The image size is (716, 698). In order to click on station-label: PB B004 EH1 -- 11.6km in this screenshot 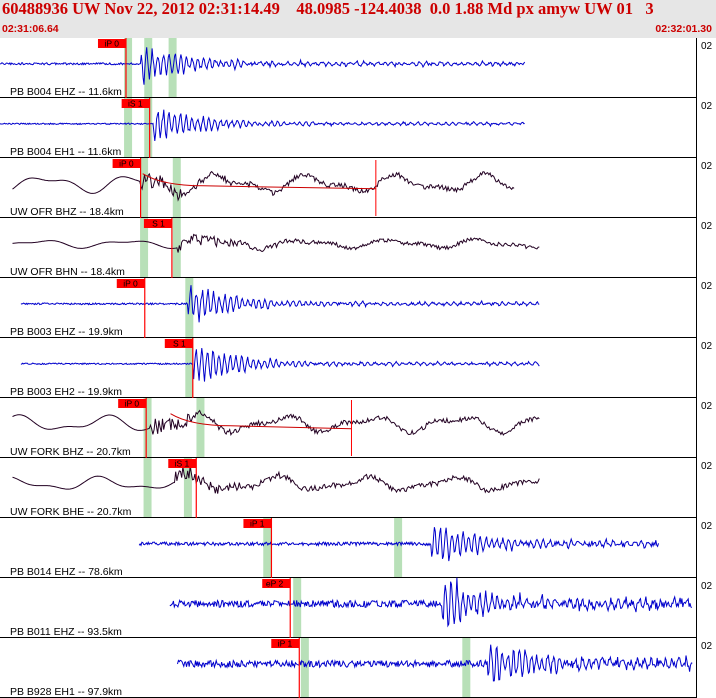, I will do `click(66, 152)`.